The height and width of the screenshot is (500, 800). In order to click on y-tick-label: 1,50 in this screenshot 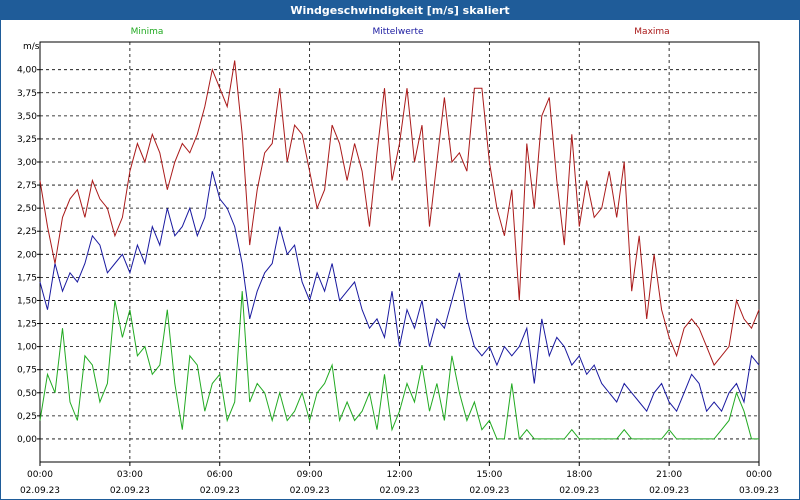, I will do `click(27, 301)`.